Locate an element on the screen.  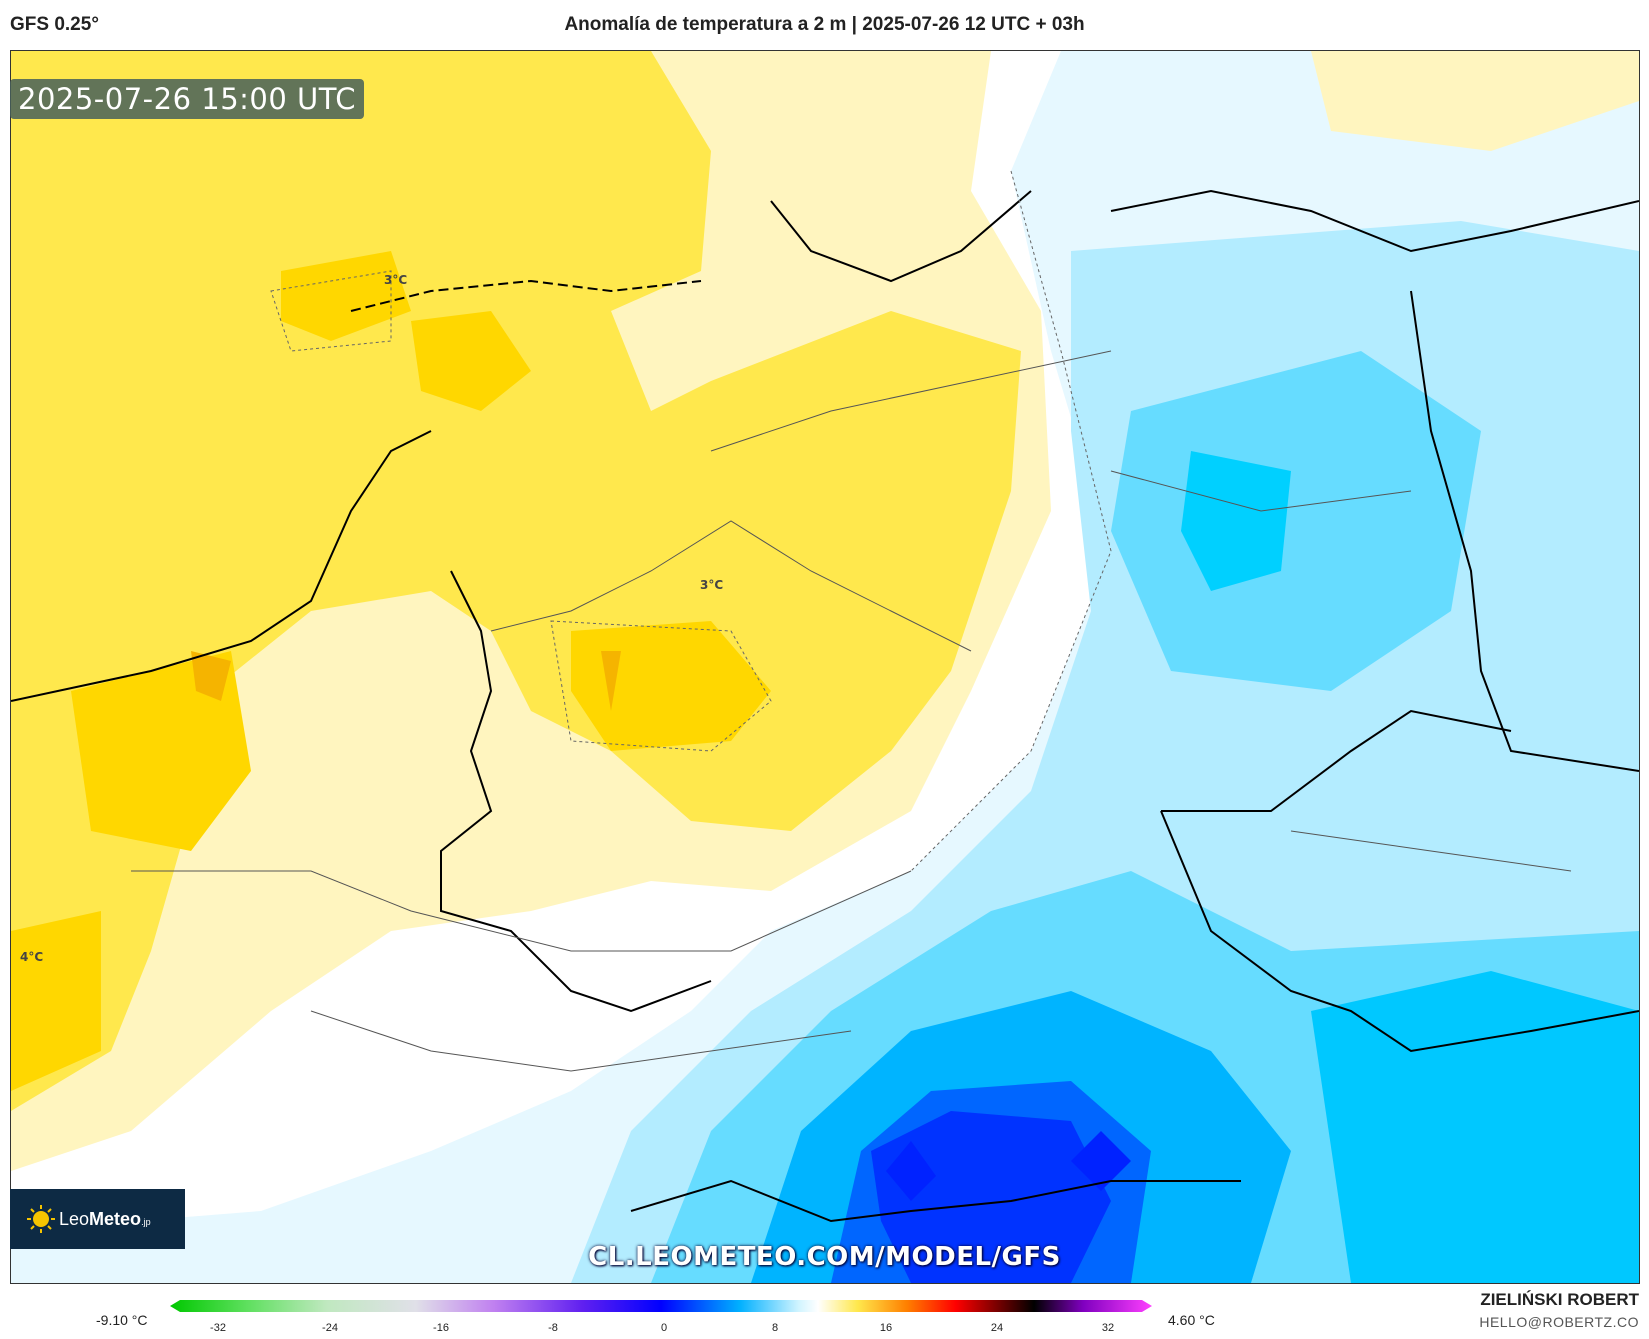
author-name: ZIELIŃSKI ROBERT is located at coordinates (1559, 1299).